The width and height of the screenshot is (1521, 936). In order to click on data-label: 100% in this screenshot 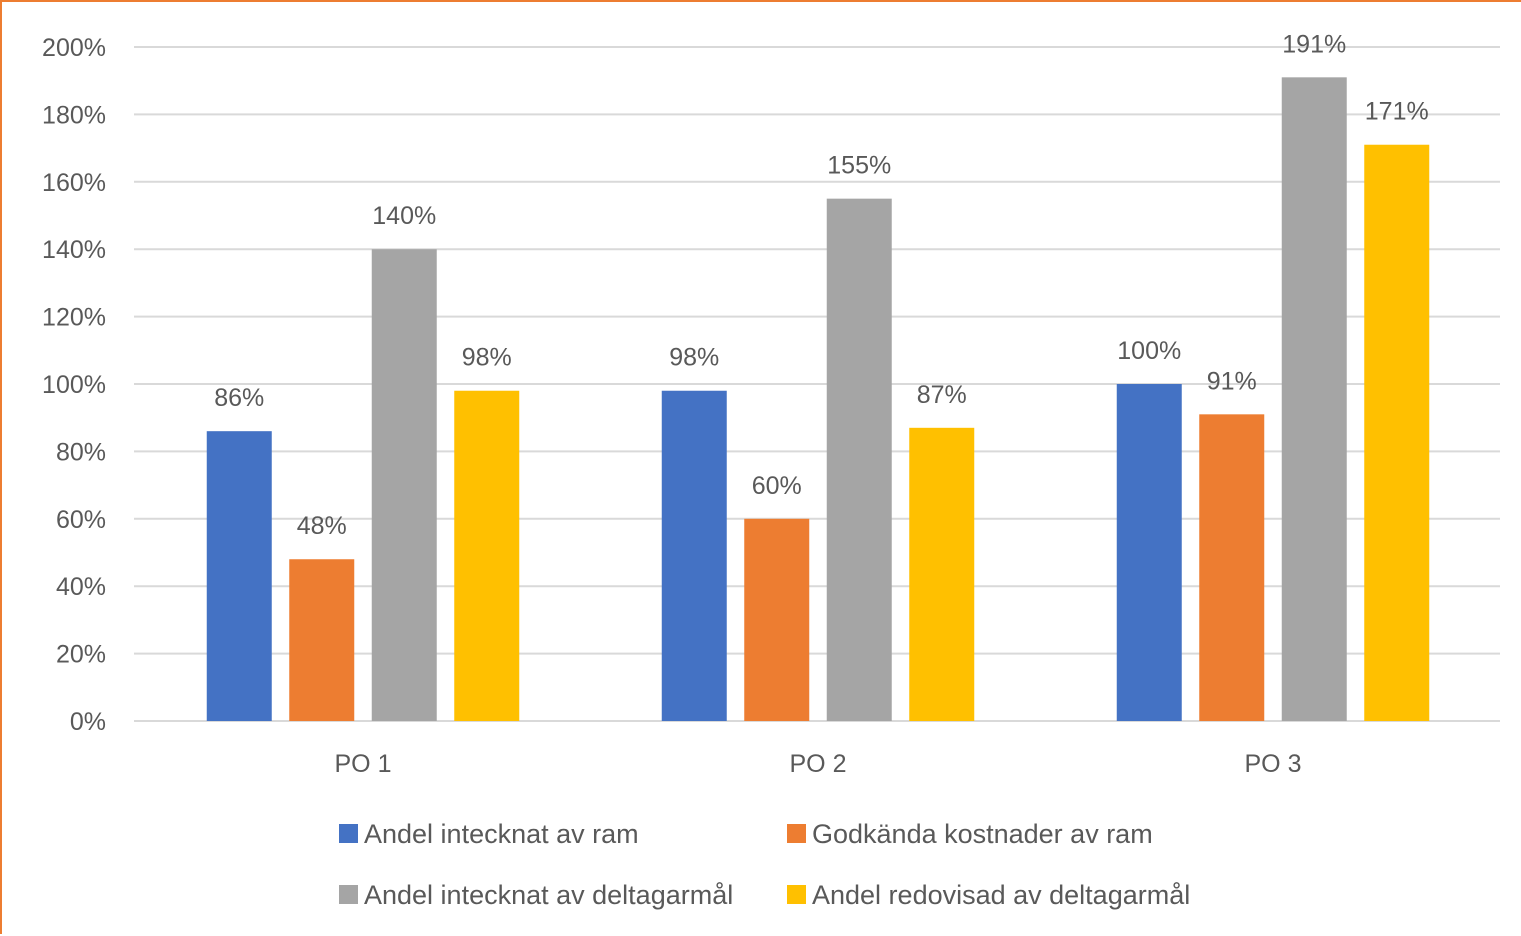, I will do `click(1149, 351)`.